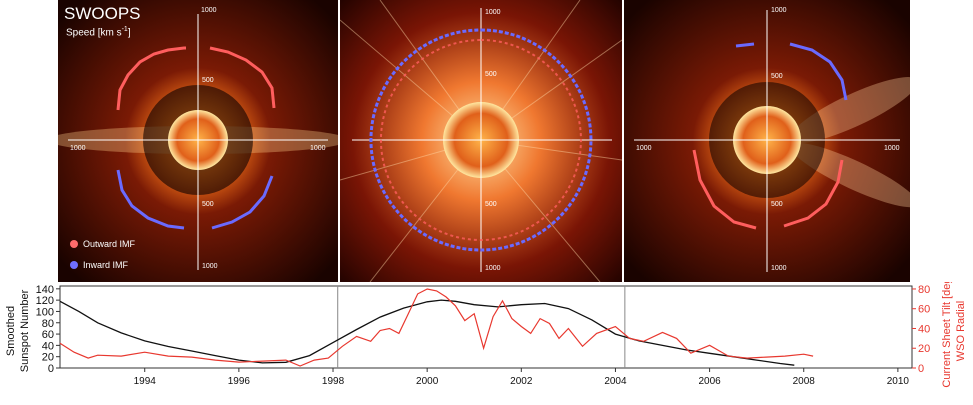 This screenshot has height=405, width=973. Describe the element at coordinates (924, 349) in the screenshot. I see `right-tick-label-1: 20` at that location.